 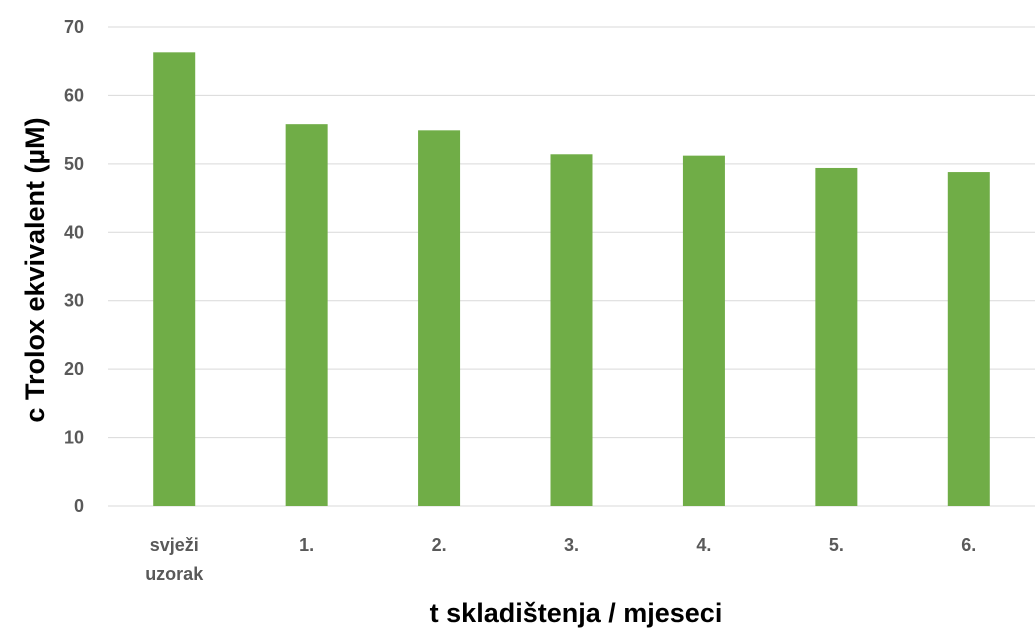 What do you see at coordinates (35, 269) in the screenshot?
I see `y-axis-title: c Trolox ekvivalent (µM)` at bounding box center [35, 269].